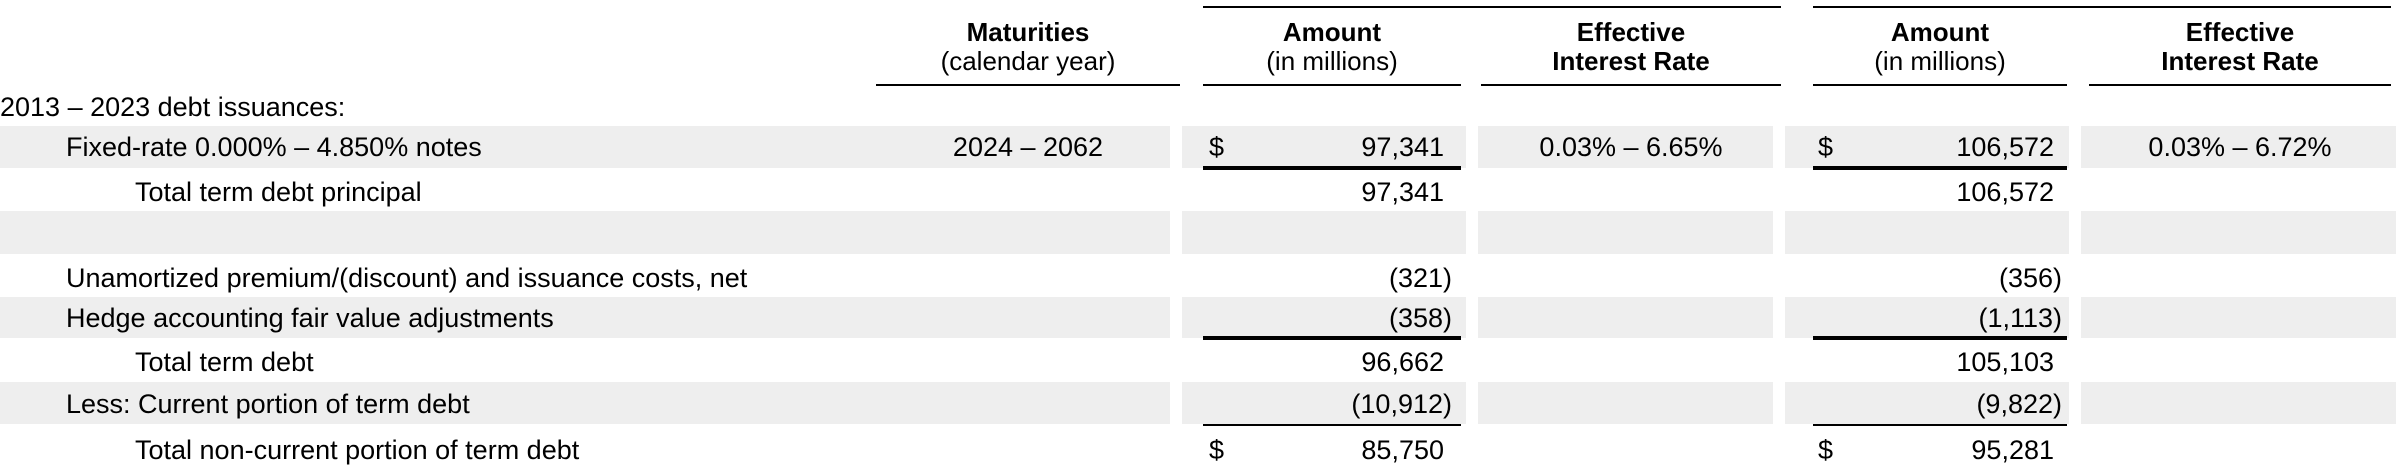 This screenshot has width=2396, height=469. Describe the element at coordinates (1217, 450) in the screenshot. I see `non-current-currency-1: $` at that location.